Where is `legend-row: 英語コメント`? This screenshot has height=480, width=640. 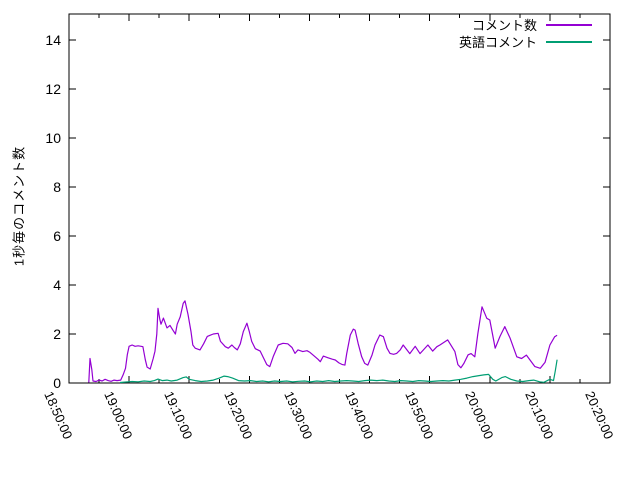
legend-row: 英語コメント is located at coordinates (519, 41).